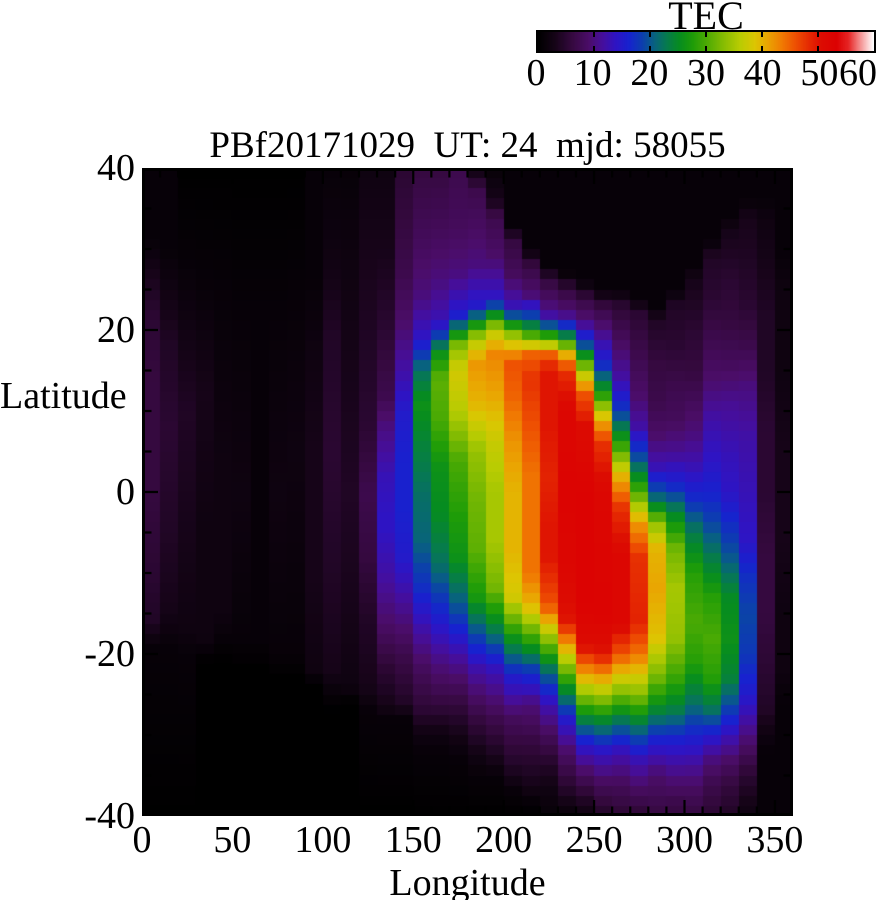 The height and width of the screenshot is (900, 877). Describe the element at coordinates (125, 492) in the screenshot. I see `y-tick-label: 0` at that location.